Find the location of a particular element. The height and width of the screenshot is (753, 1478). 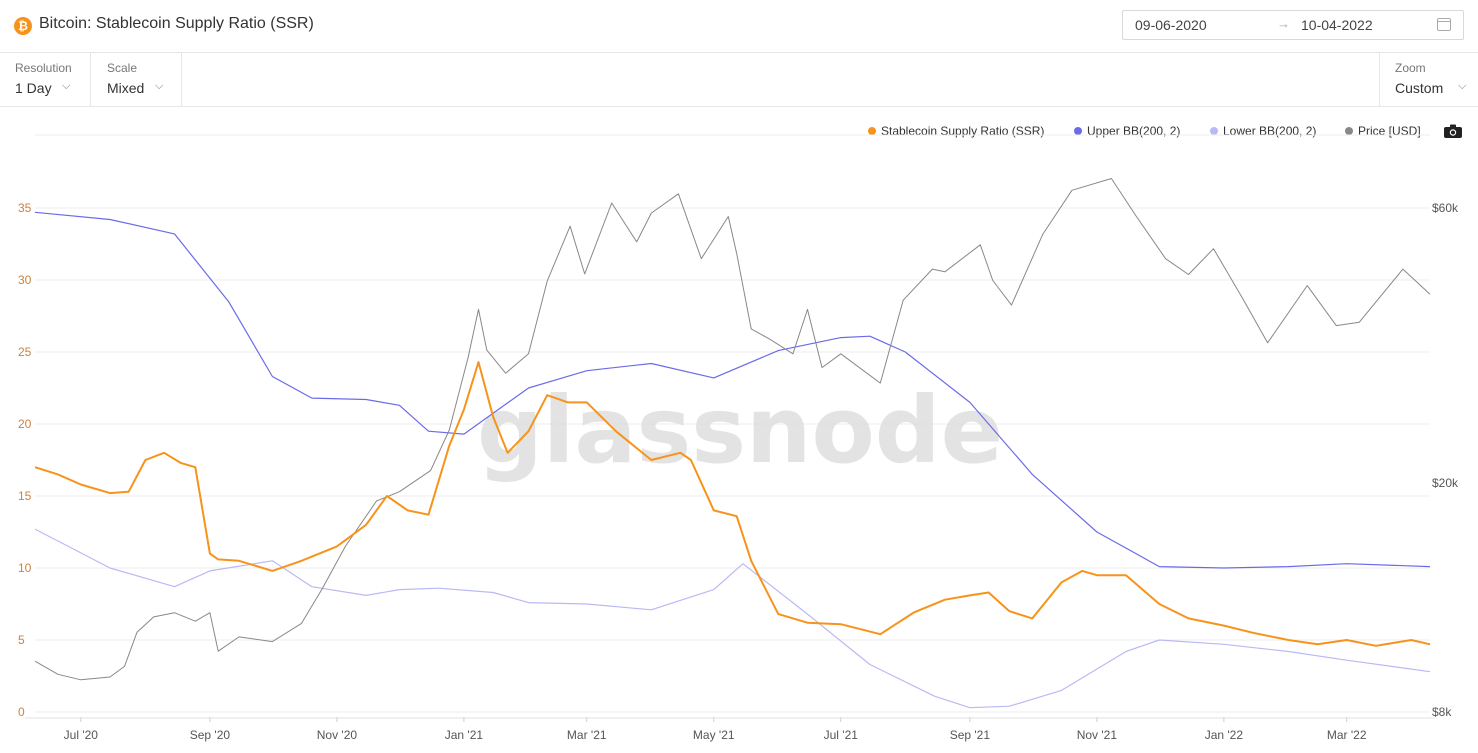

watermark: glassnode is located at coordinates (740, 430).